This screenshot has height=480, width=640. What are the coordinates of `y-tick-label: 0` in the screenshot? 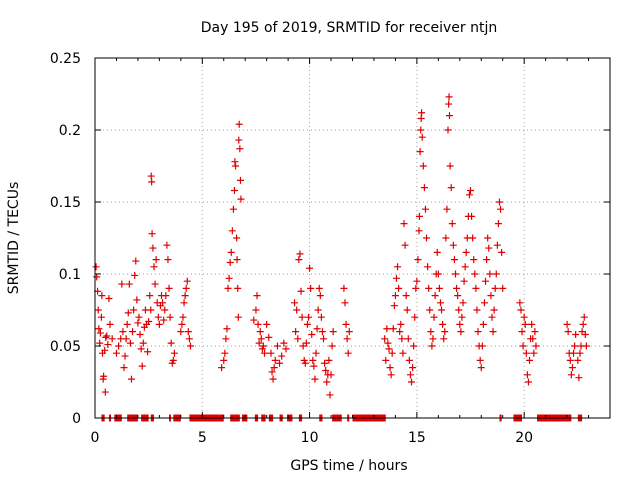 It's located at (76, 419).